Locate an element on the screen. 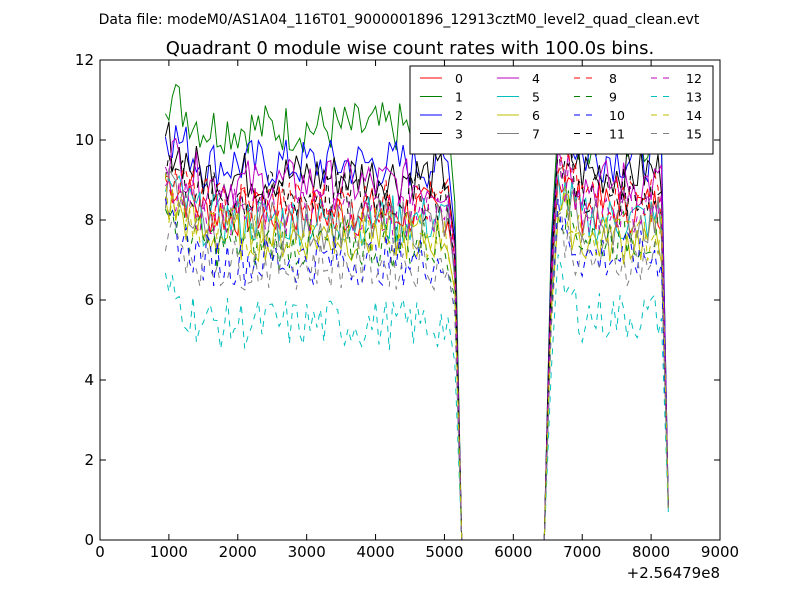 The width and height of the screenshot is (800, 600). legend-label-5: 5 is located at coordinates (536, 97).